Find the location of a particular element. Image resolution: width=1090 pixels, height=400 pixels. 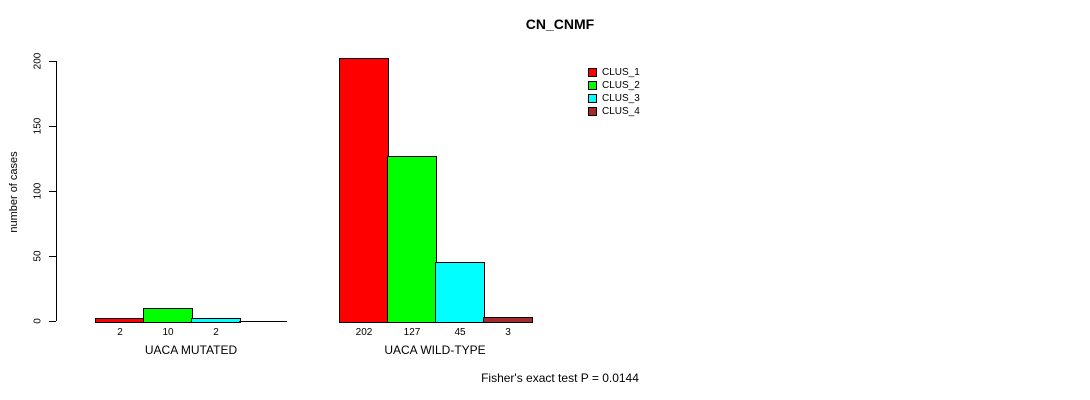

legend-row: CLUS_4 is located at coordinates (614, 111).